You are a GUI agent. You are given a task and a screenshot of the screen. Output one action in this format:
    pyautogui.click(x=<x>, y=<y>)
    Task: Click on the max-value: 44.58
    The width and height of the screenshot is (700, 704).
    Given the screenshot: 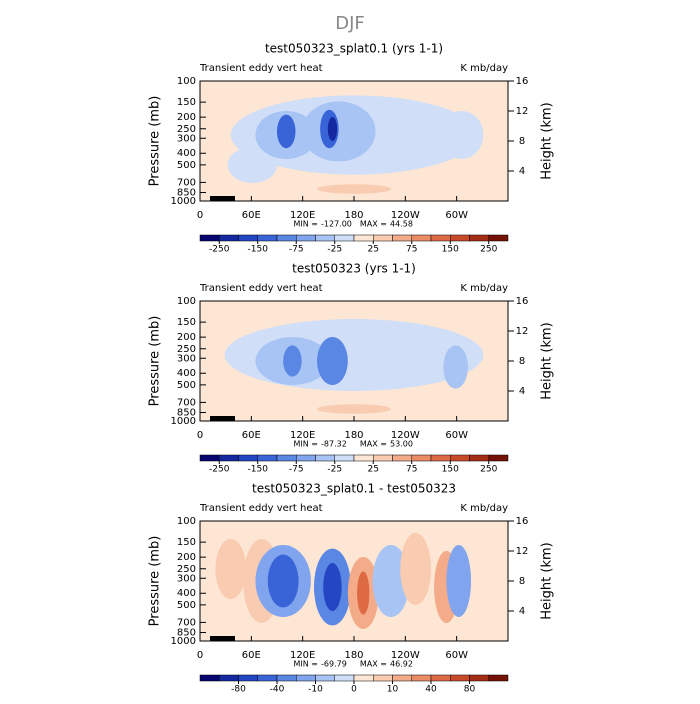 What is the action you would take?
    pyautogui.click(x=401, y=224)
    